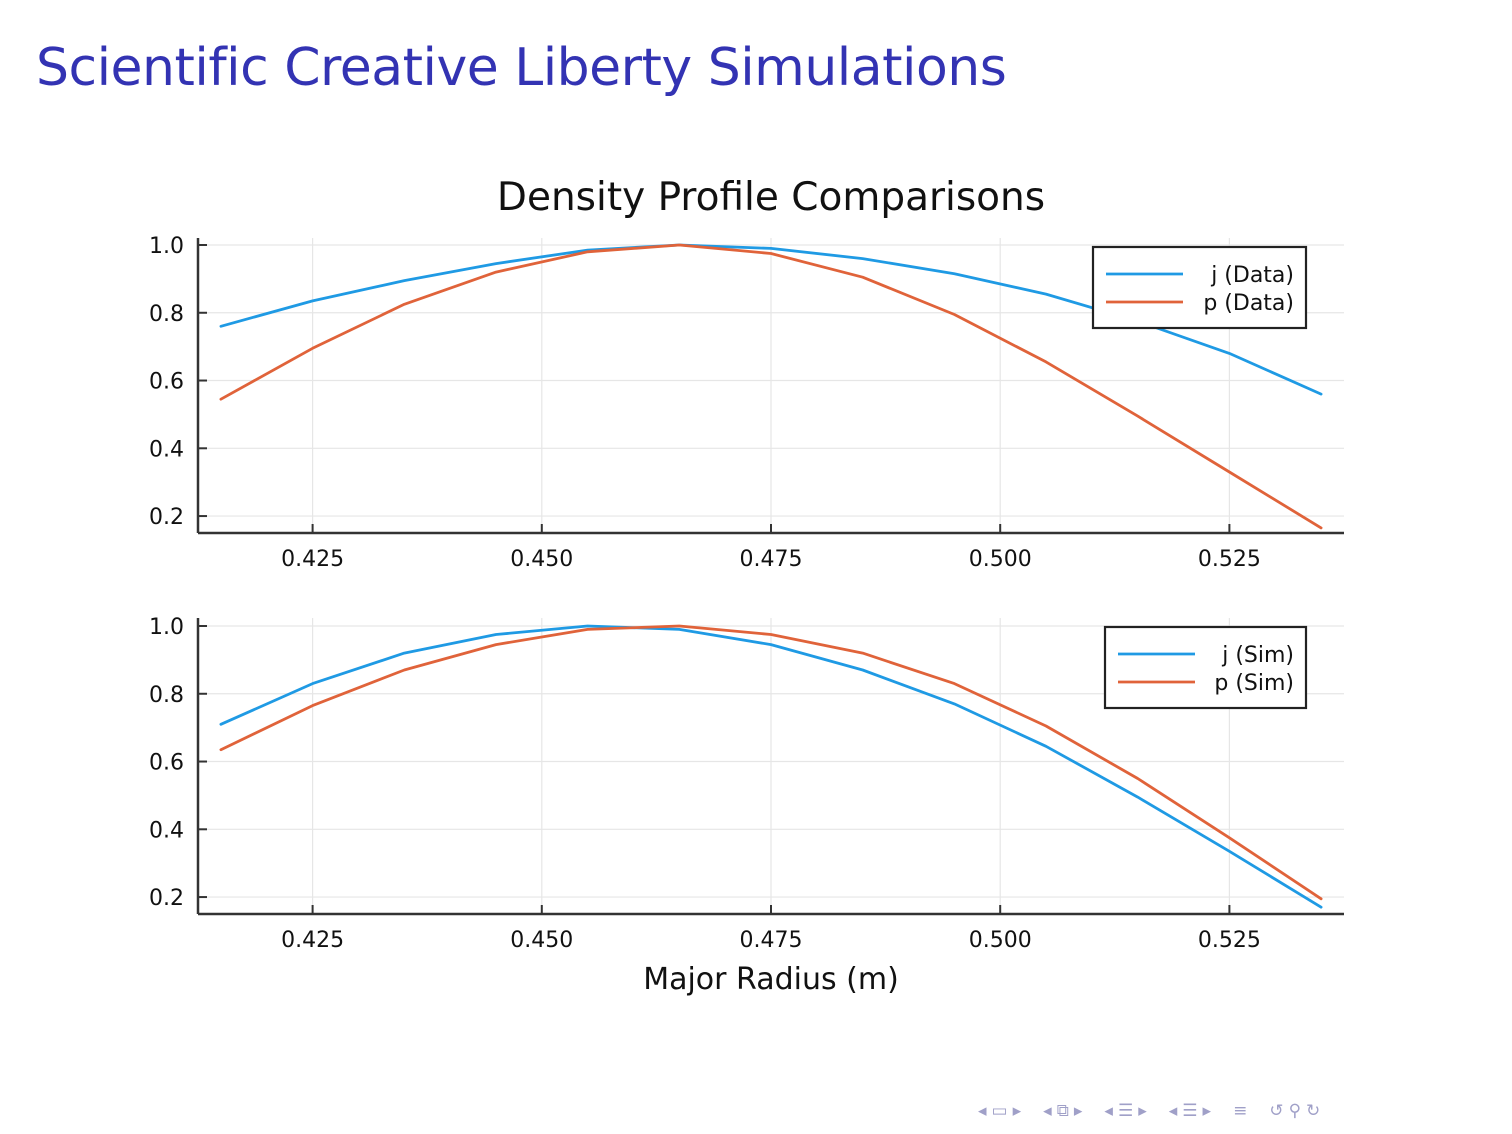 Image resolution: width=1512 pixels, height=1134 pixels. I want to click on nav-group: ↺ ⚲ ↻, so click(1294, 1111).